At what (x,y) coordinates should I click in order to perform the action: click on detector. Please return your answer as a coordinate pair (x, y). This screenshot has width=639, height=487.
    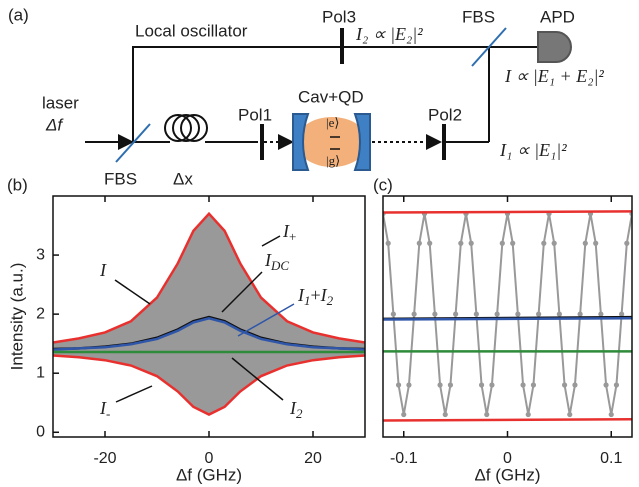
    Looking at the image, I should click on (554, 47).